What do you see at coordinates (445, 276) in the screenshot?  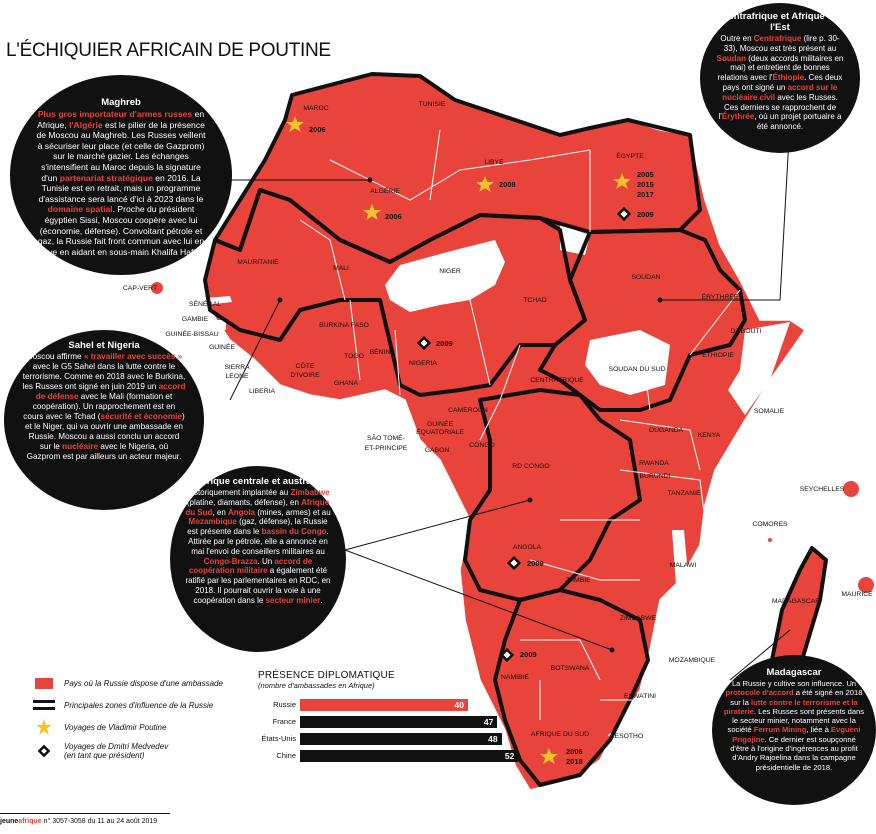 I see `niger-white` at bounding box center [445, 276].